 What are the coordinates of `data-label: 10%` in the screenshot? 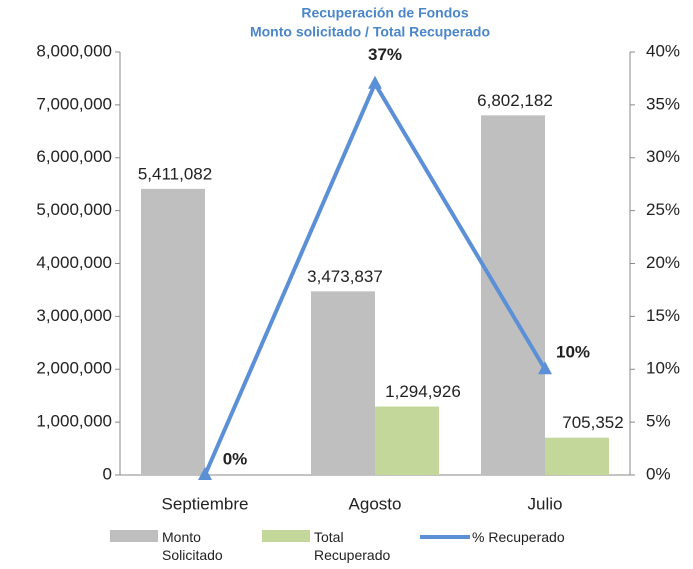 It's located at (573, 352).